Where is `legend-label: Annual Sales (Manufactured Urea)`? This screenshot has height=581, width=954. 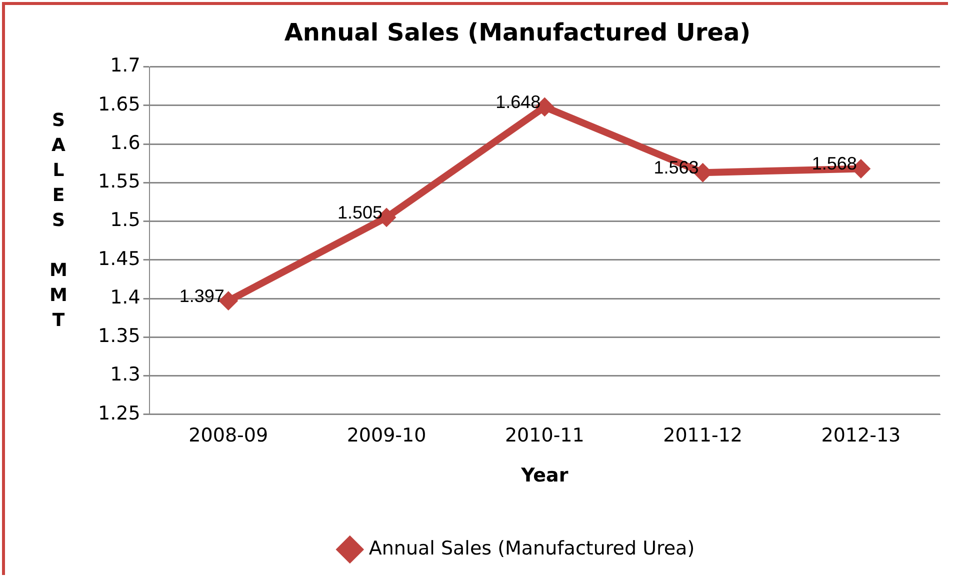
legend-label: Annual Sales (Manufactured Urea) is located at coordinates (531, 548).